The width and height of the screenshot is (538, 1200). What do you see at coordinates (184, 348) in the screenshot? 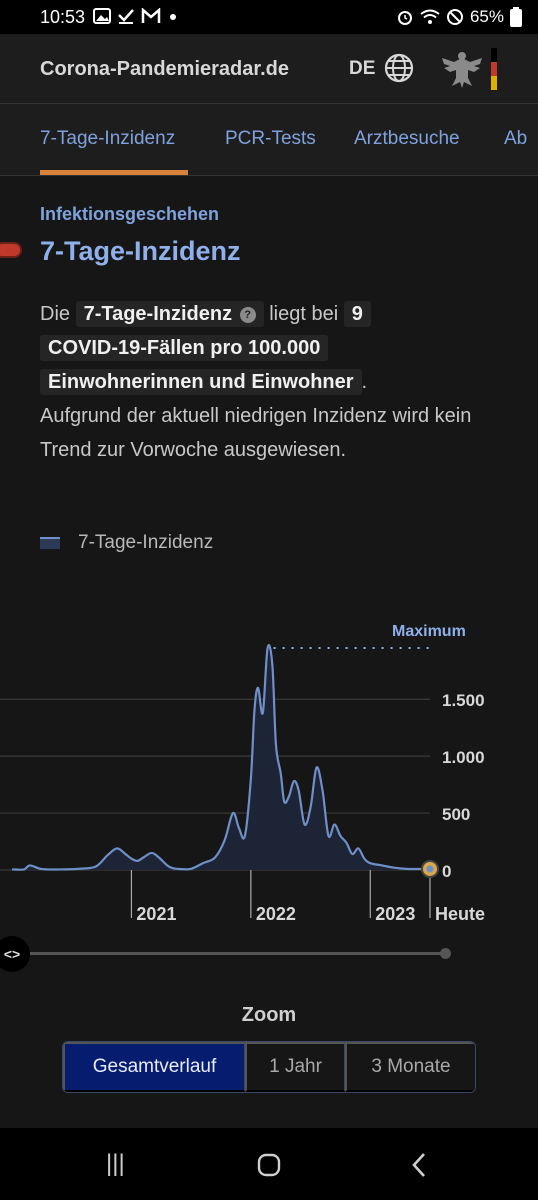
I see `unit-chip-1: COVID-19-Fällen pro 100.000` at bounding box center [184, 348].